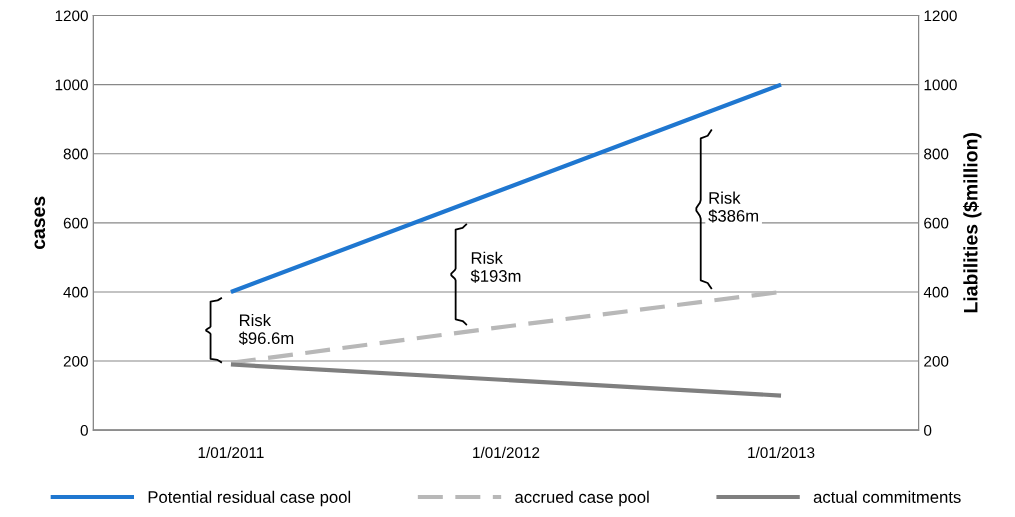  Describe the element at coordinates (71, 16) in the screenshot. I see `y-tick-label: 1200` at that location.